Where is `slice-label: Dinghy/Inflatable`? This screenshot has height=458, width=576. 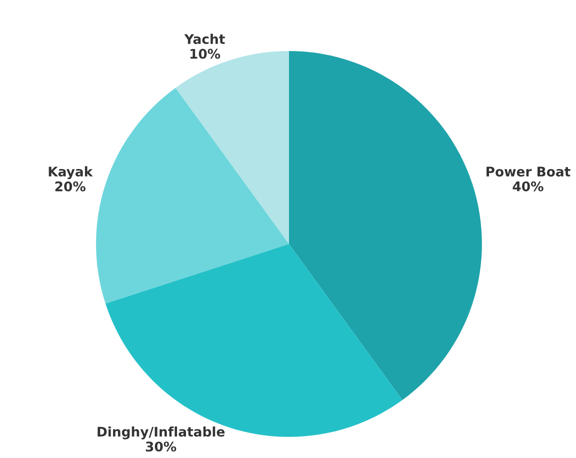
slice-label: Dinghy/Inflatable is located at coordinates (161, 433).